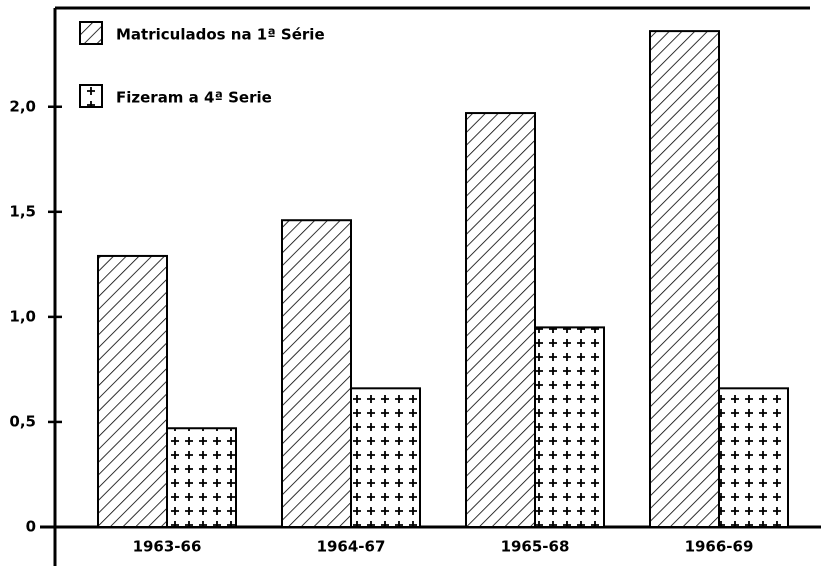  I want to click on x-tick-label: 1964-67, so click(351, 547).